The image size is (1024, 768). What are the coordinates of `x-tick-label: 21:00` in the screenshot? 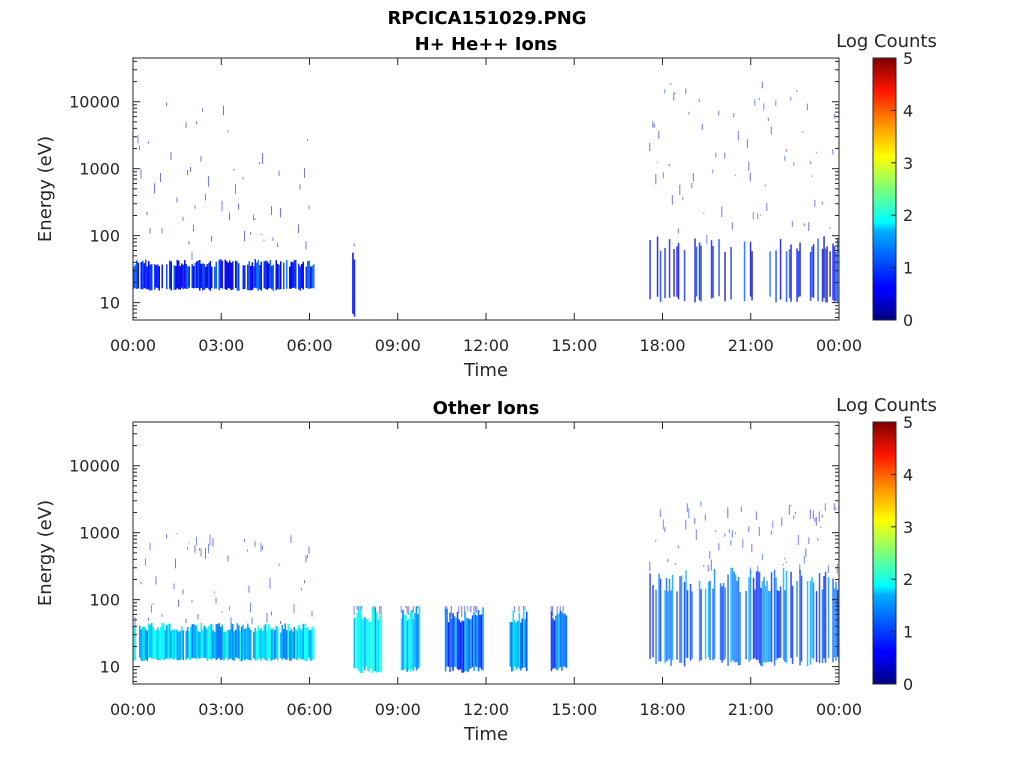 It's located at (751, 709).